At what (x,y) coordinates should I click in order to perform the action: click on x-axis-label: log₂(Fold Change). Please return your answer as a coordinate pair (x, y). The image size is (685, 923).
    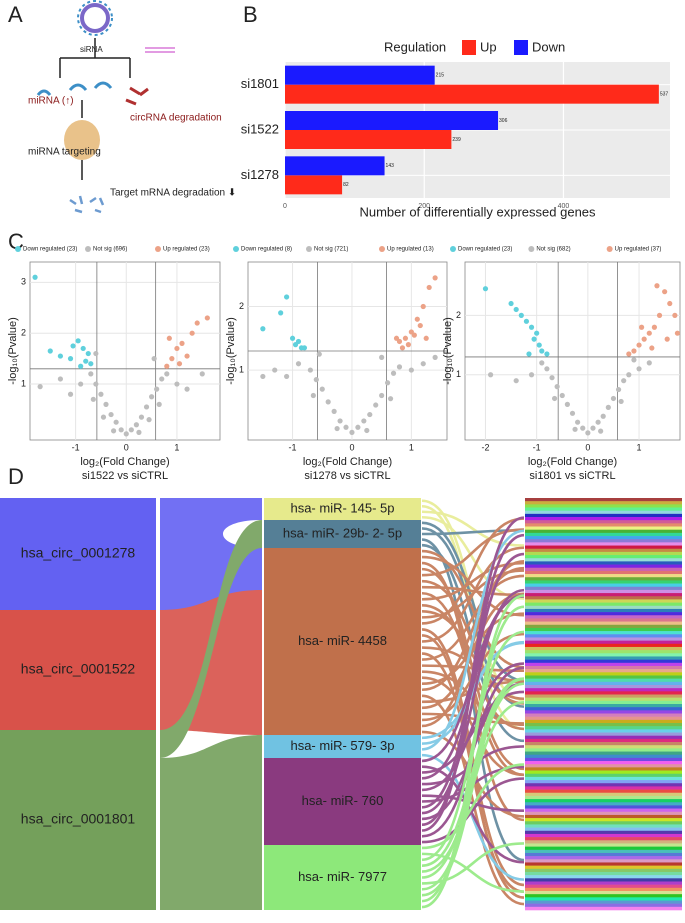
    Looking at the image, I should click on (124, 462).